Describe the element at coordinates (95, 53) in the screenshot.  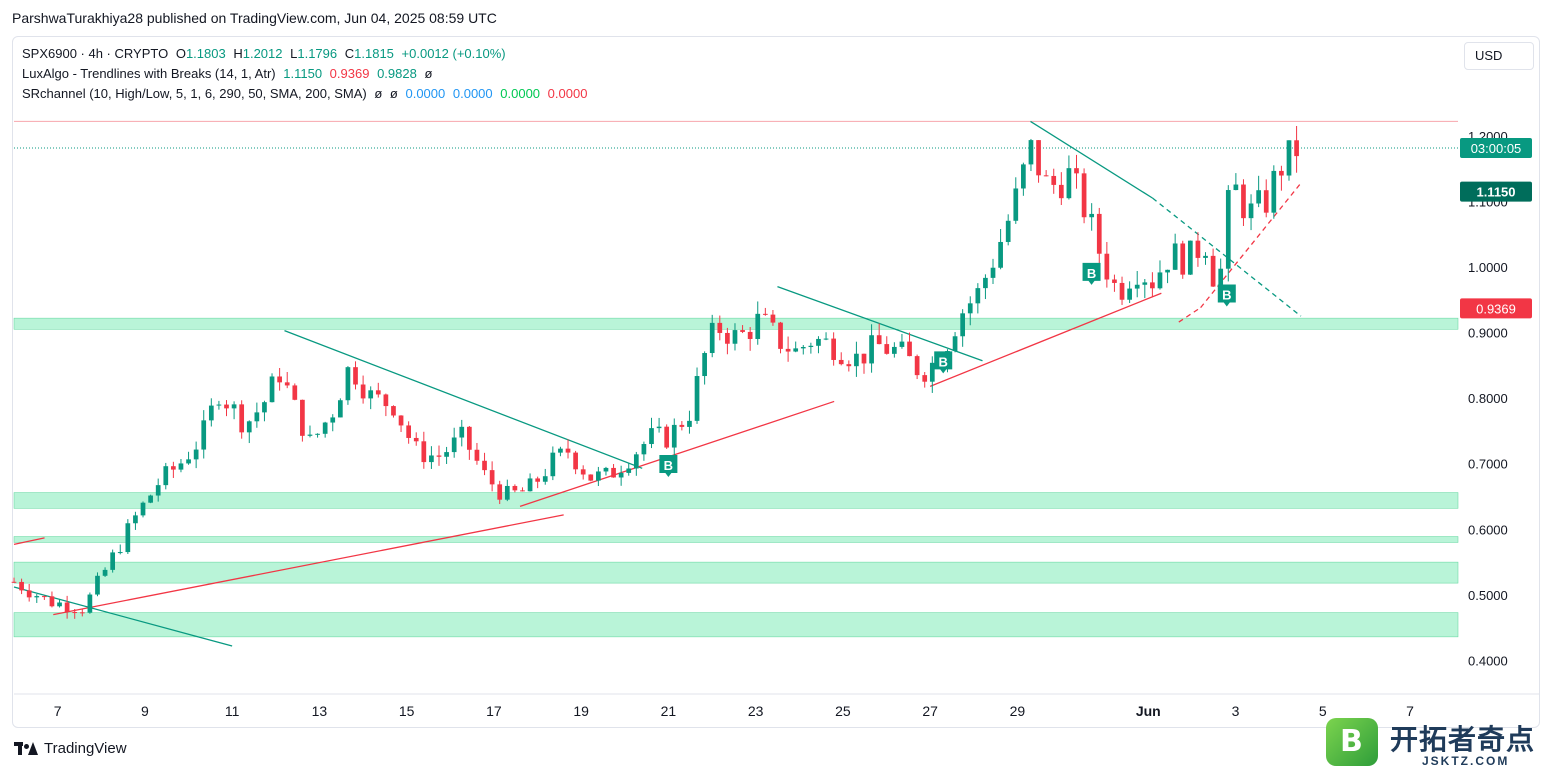
I see `symbol-label: SPX6900 · 4h · CRYPTO` at that location.